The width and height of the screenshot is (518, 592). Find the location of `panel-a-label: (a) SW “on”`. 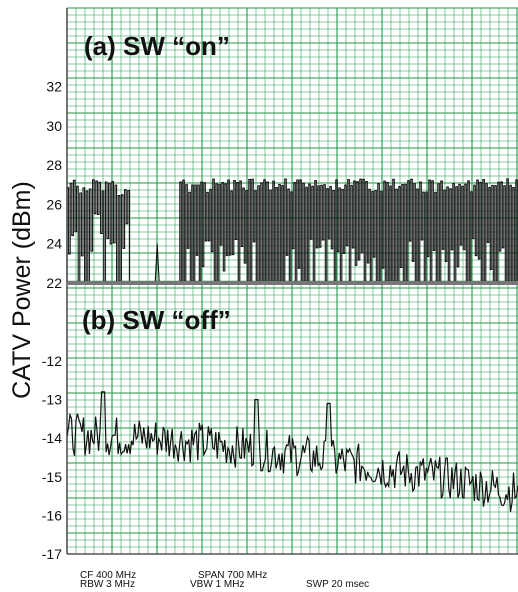

panel-a-label: (a) SW “on” is located at coordinates (157, 46).